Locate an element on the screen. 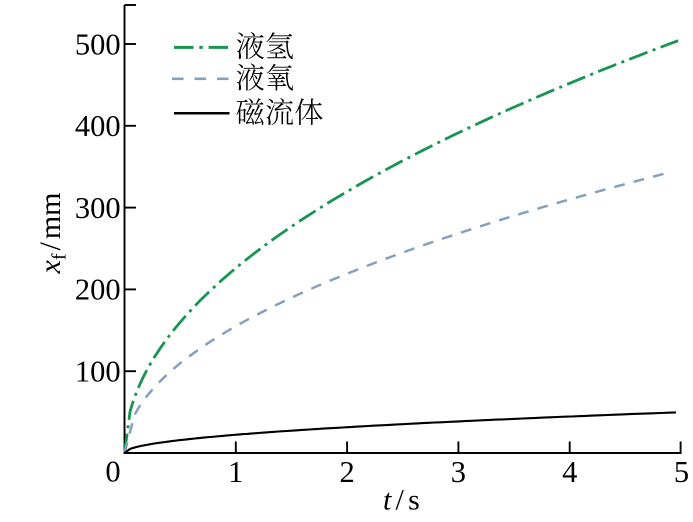  svg-text: 200 is located at coordinates (98, 290).